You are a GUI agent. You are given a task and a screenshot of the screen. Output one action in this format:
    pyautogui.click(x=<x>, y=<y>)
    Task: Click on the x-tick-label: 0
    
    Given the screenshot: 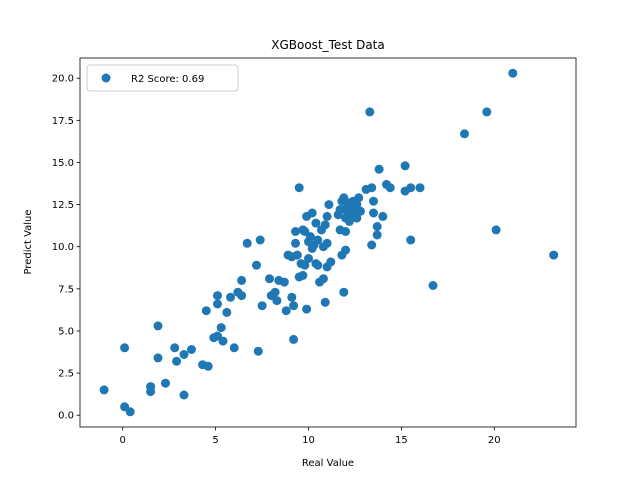 What is the action you would take?
    pyautogui.click(x=123, y=440)
    